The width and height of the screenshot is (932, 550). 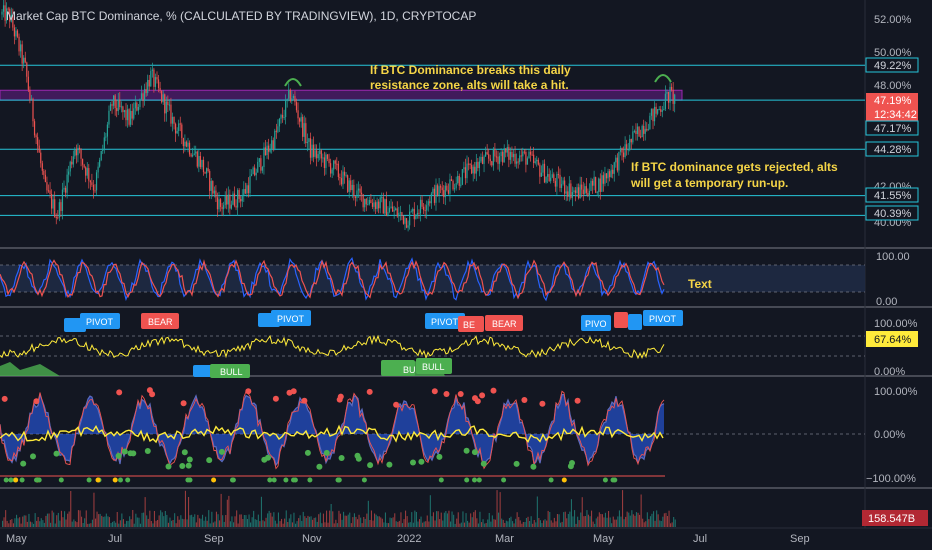 I want to click on bull-tag: BU BULL, so click(x=416, y=367).